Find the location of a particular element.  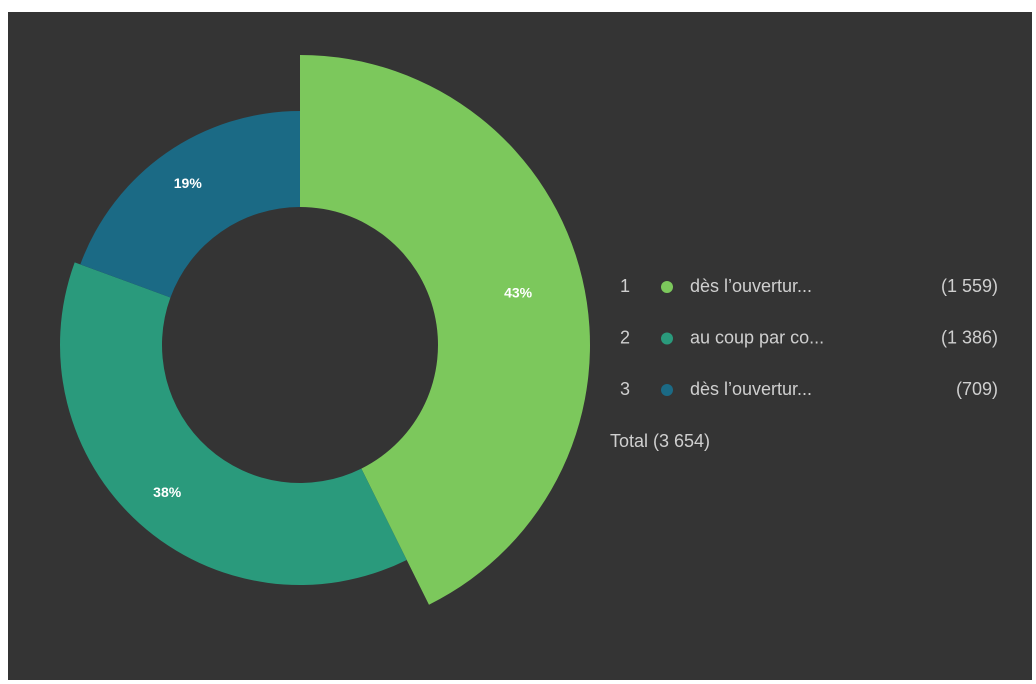

percentage-label: 43% is located at coordinates (518, 293).